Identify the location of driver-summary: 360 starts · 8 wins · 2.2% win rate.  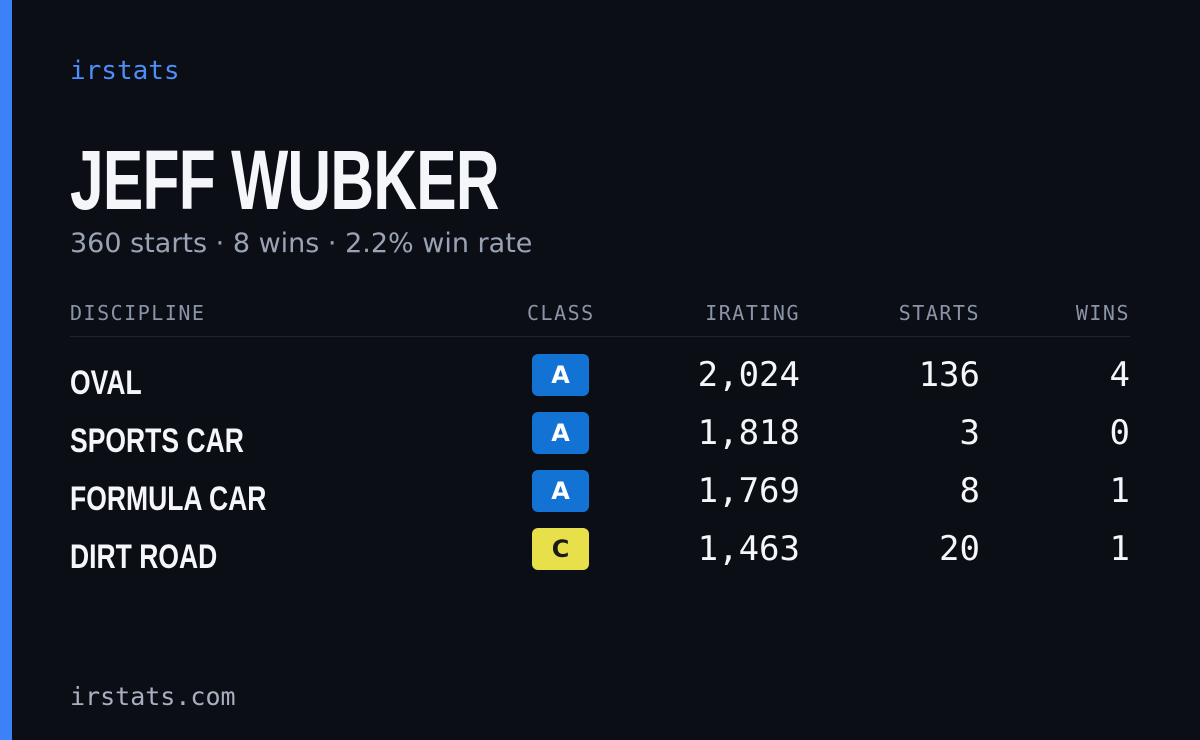
(301, 243).